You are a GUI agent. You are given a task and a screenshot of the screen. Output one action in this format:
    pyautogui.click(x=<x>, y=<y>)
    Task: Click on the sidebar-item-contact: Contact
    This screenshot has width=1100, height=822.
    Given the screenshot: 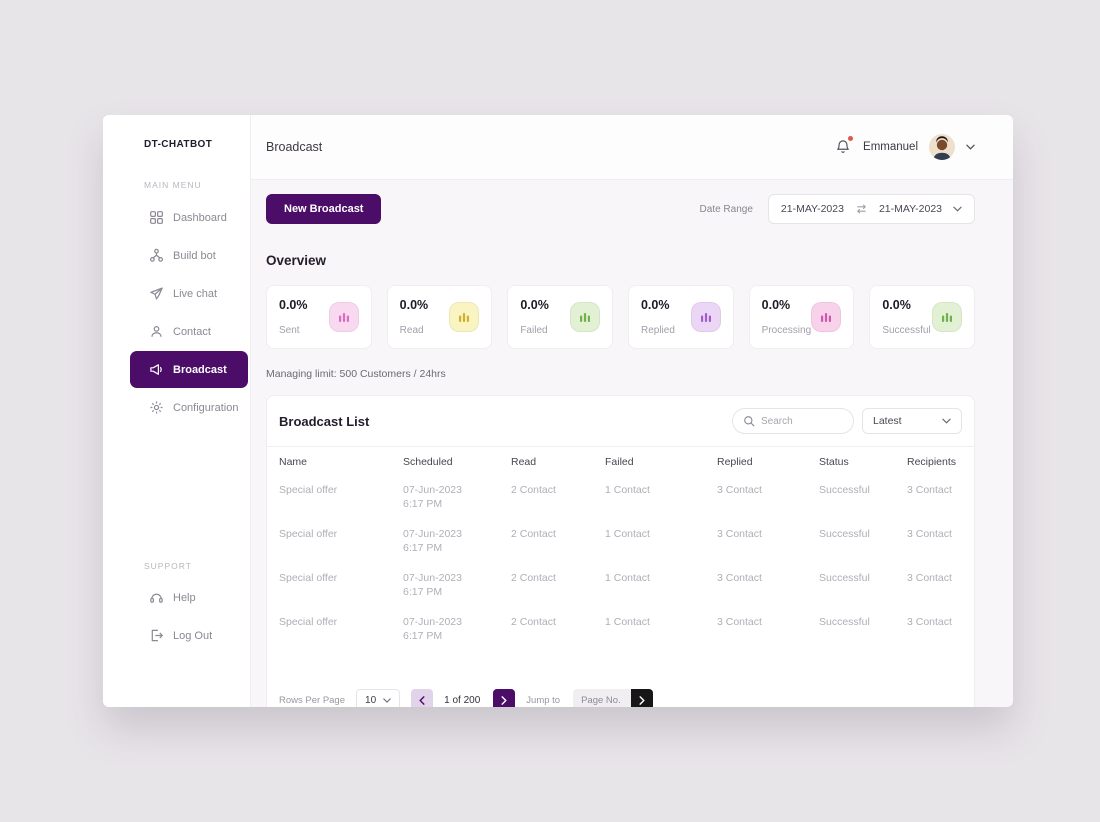 What is the action you would take?
    pyautogui.click(x=189, y=331)
    